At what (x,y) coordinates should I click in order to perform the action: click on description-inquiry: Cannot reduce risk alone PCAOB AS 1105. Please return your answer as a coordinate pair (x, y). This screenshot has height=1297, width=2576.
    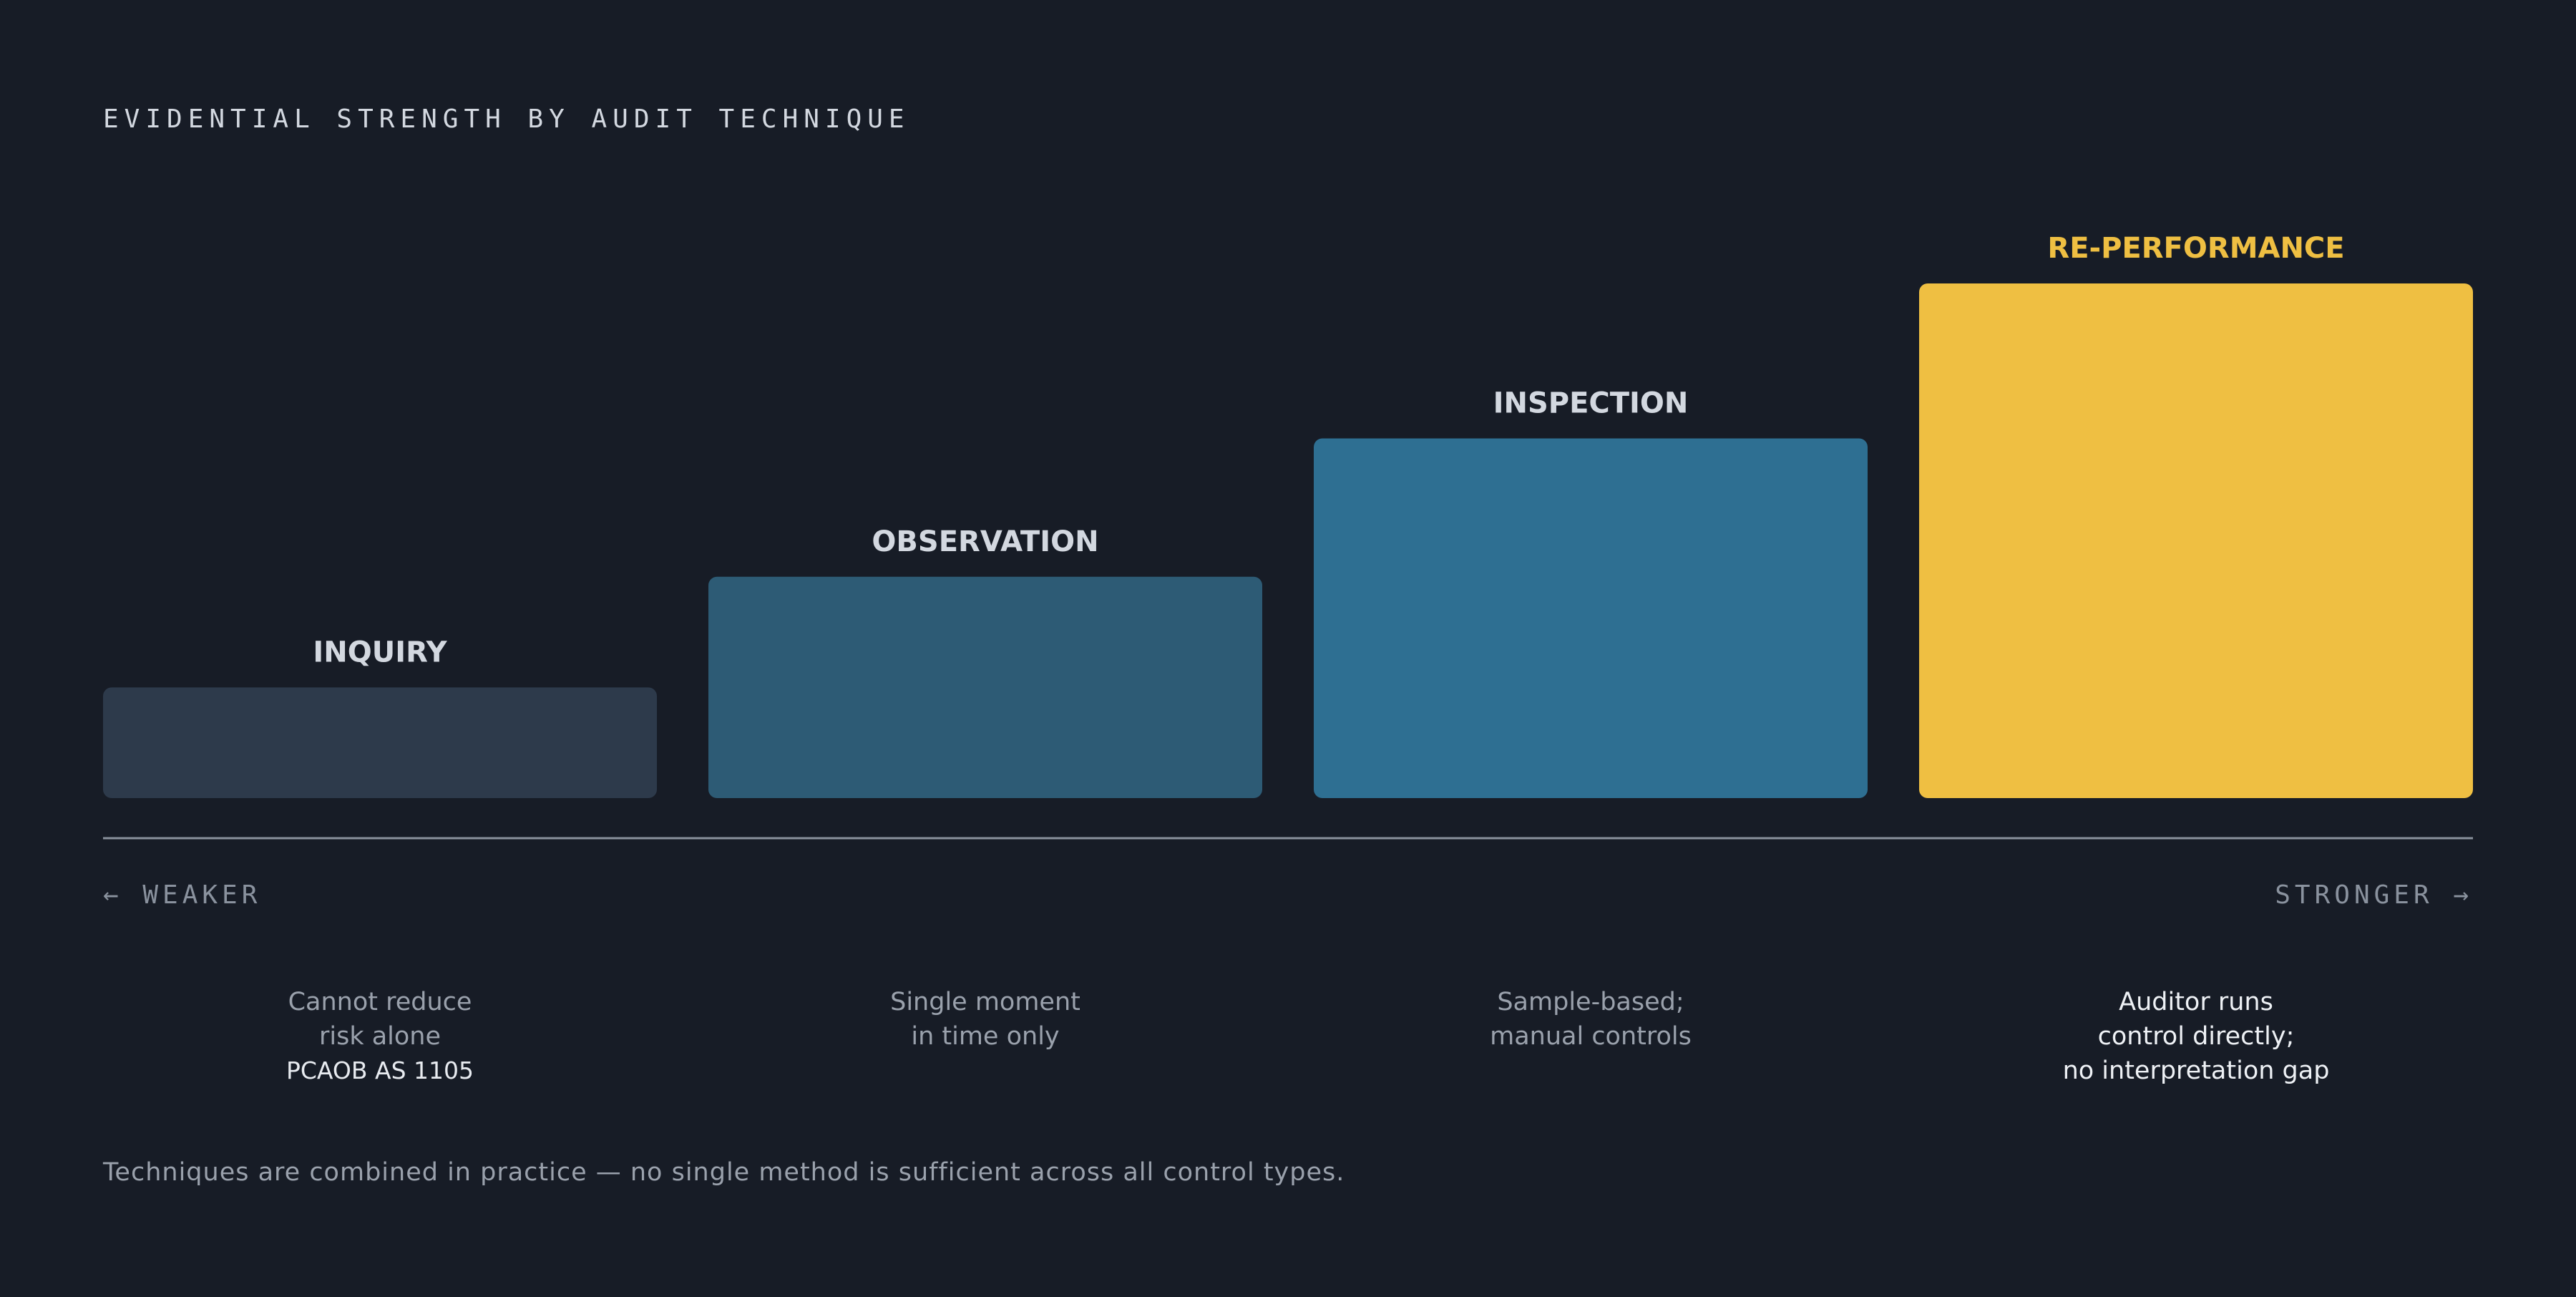
    Looking at the image, I should click on (380, 1036).